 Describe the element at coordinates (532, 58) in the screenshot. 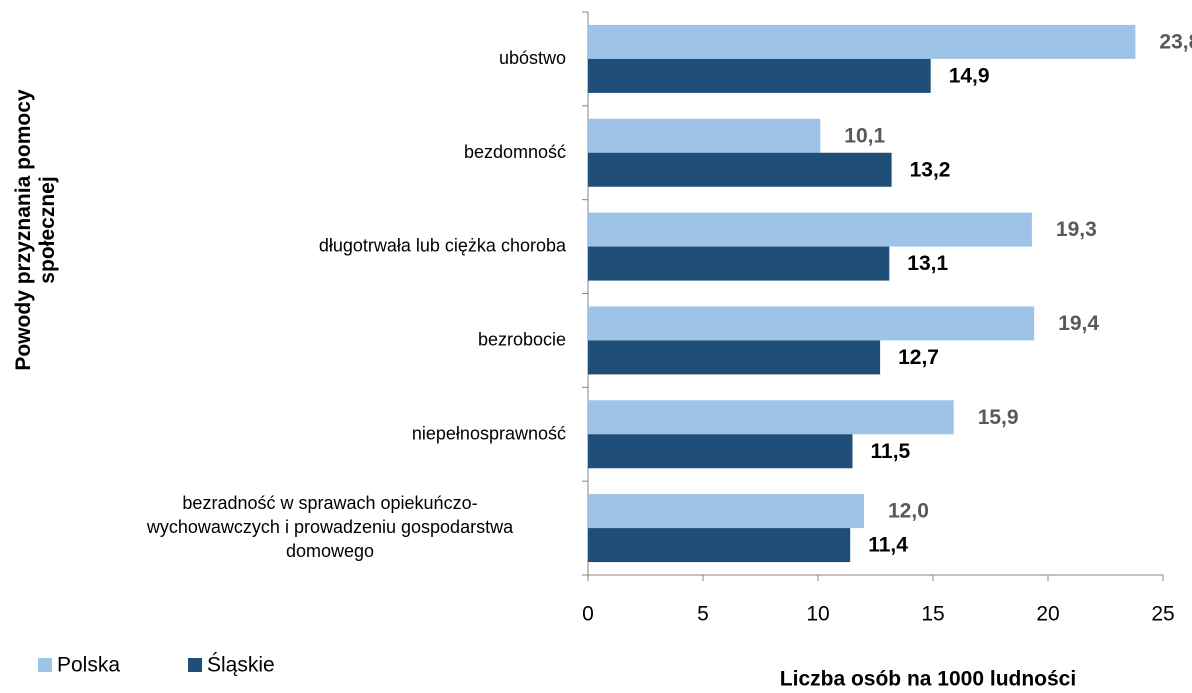

I see `category-label: ubóstwo` at that location.